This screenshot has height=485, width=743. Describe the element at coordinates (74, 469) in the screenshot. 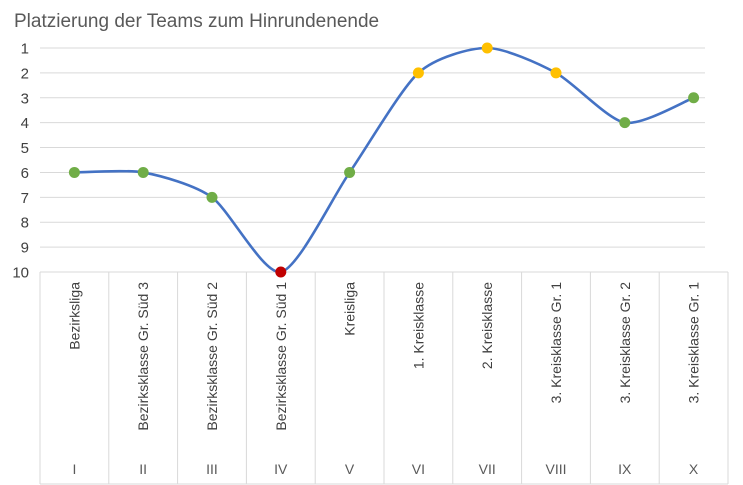

I see `roman-numeral-label: I` at that location.